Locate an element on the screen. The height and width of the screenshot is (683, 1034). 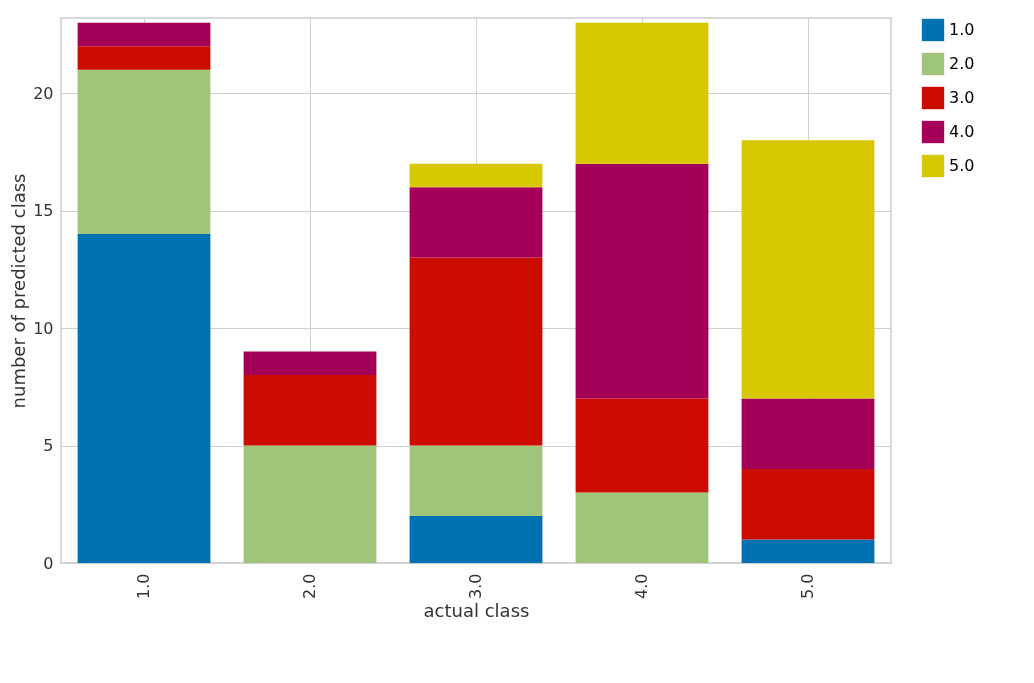
x-axis-title: actual class is located at coordinates (476, 610).